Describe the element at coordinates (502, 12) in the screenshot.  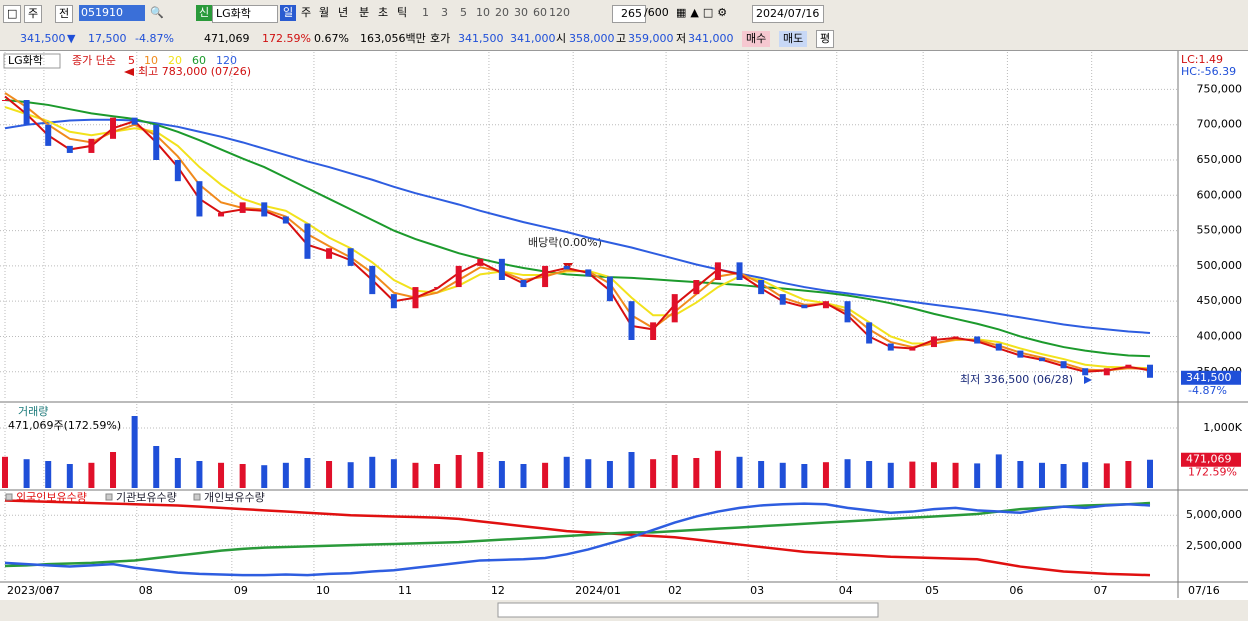
I see `interval-button: 20` at that location.